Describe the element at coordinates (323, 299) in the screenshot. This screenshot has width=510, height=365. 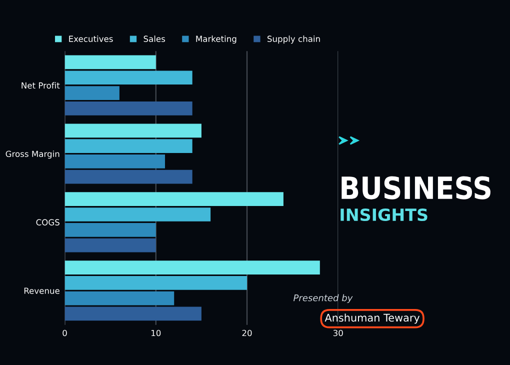
I see `annotation: Presented by` at that location.